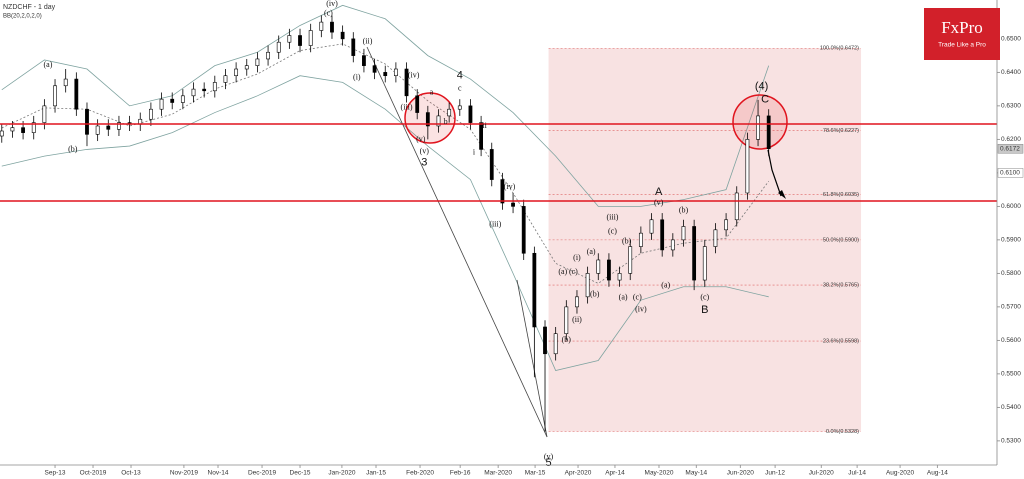 This screenshot has height=479, width=1024. I want to click on wave-label: ii, so click(484, 125).